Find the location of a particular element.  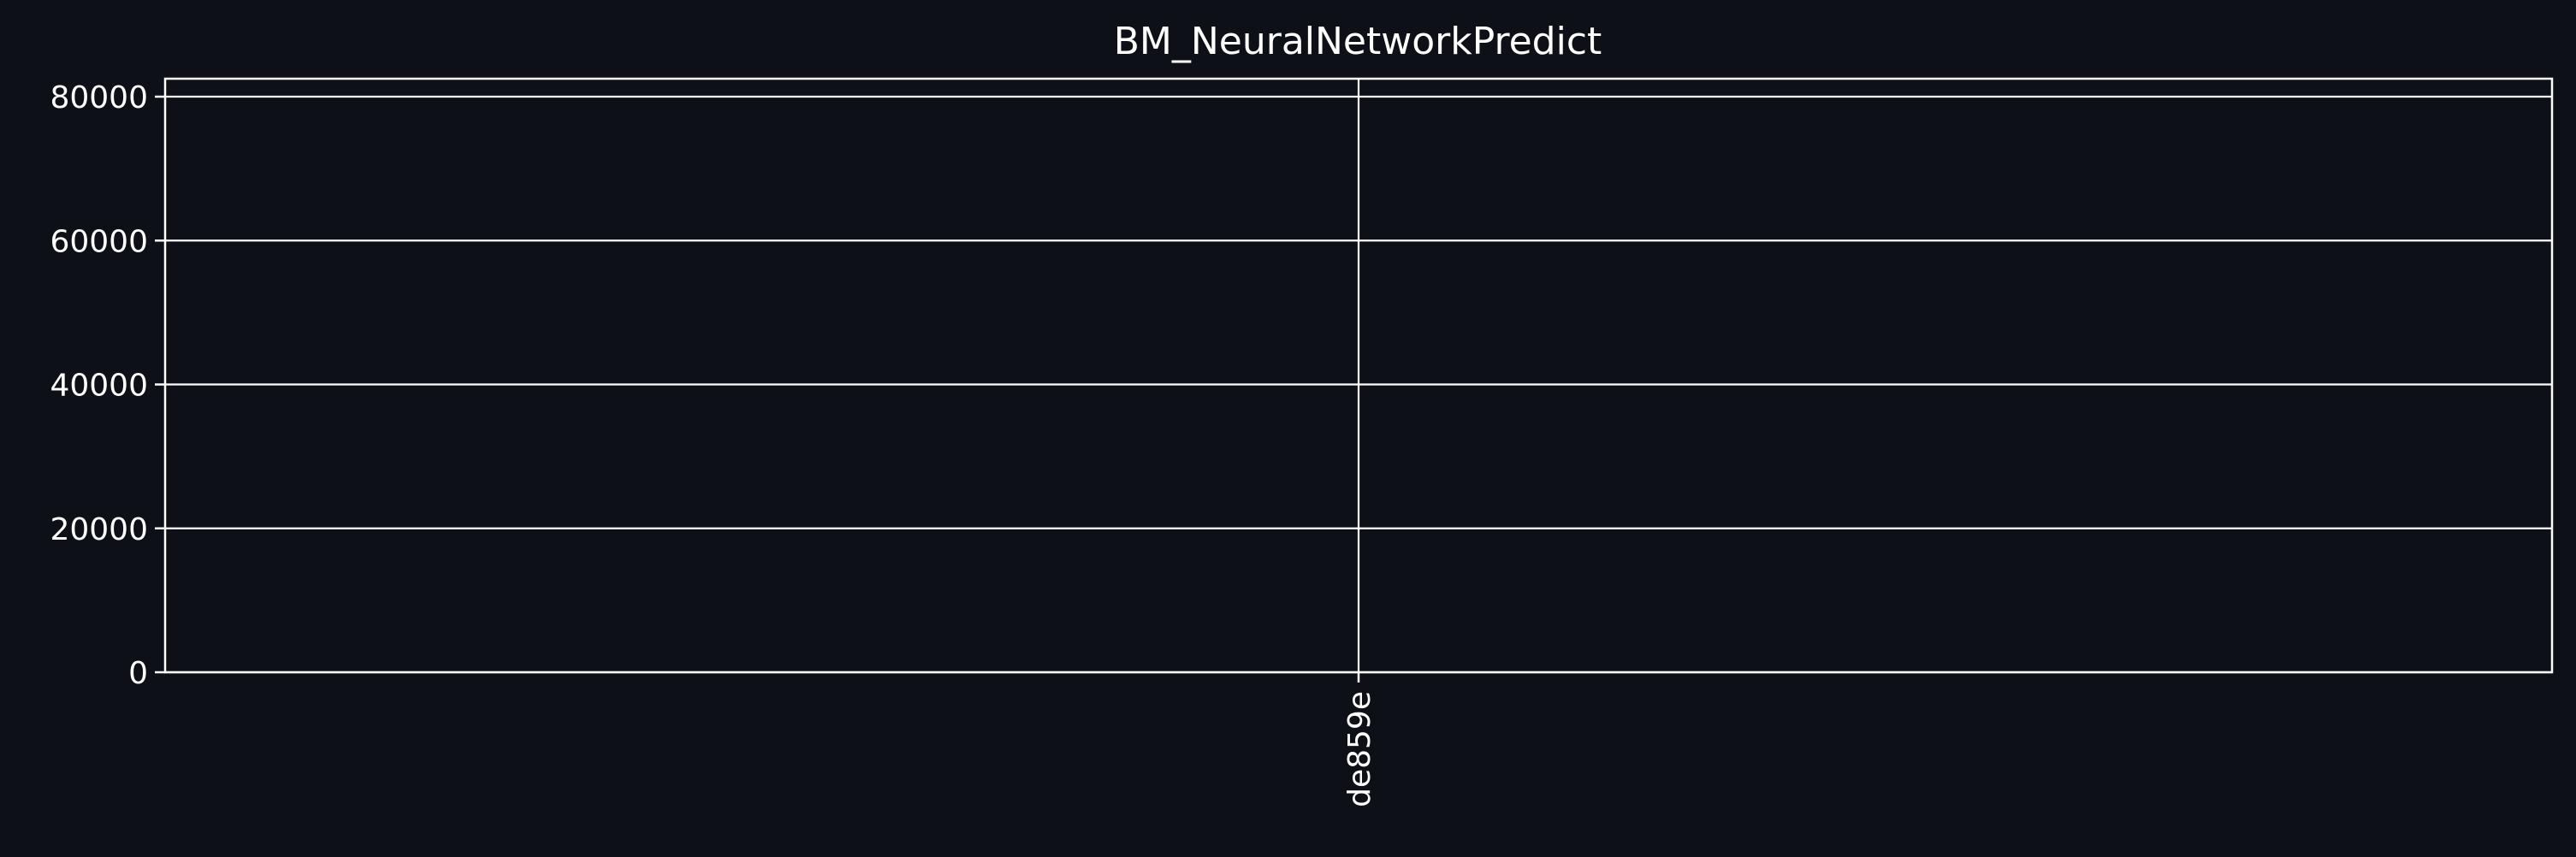

y-tick-label: 40000 is located at coordinates (99, 386).